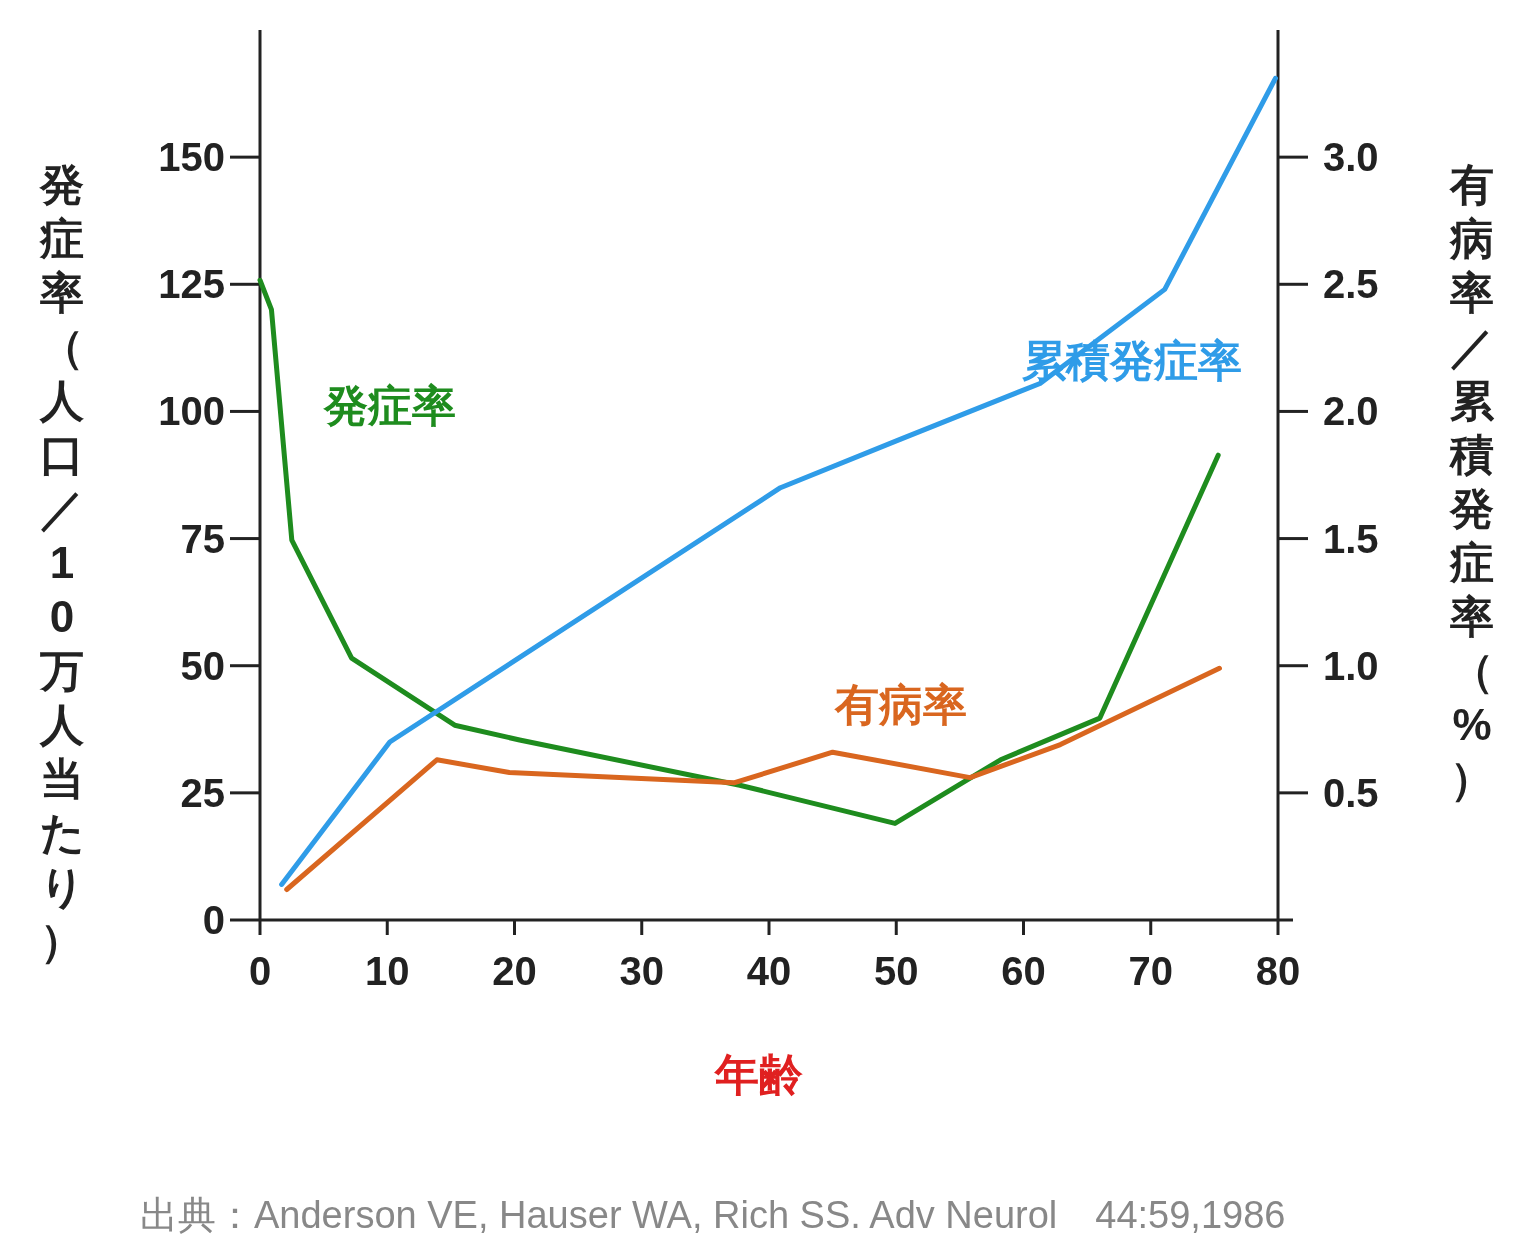 The image size is (1527, 1250). I want to click on x-tick-label: 10, so click(387, 971).